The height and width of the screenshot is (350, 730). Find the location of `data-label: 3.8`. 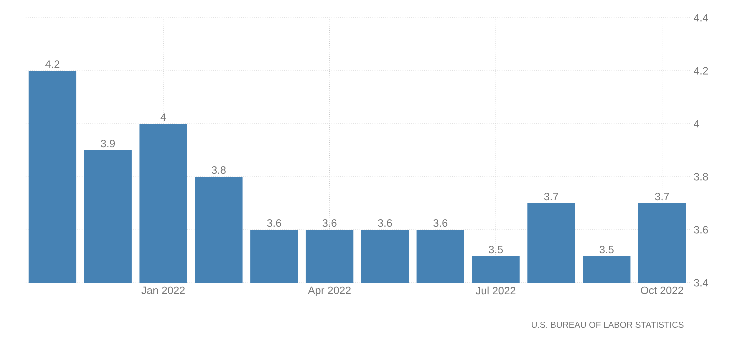

data-label: 3.8 is located at coordinates (219, 170).